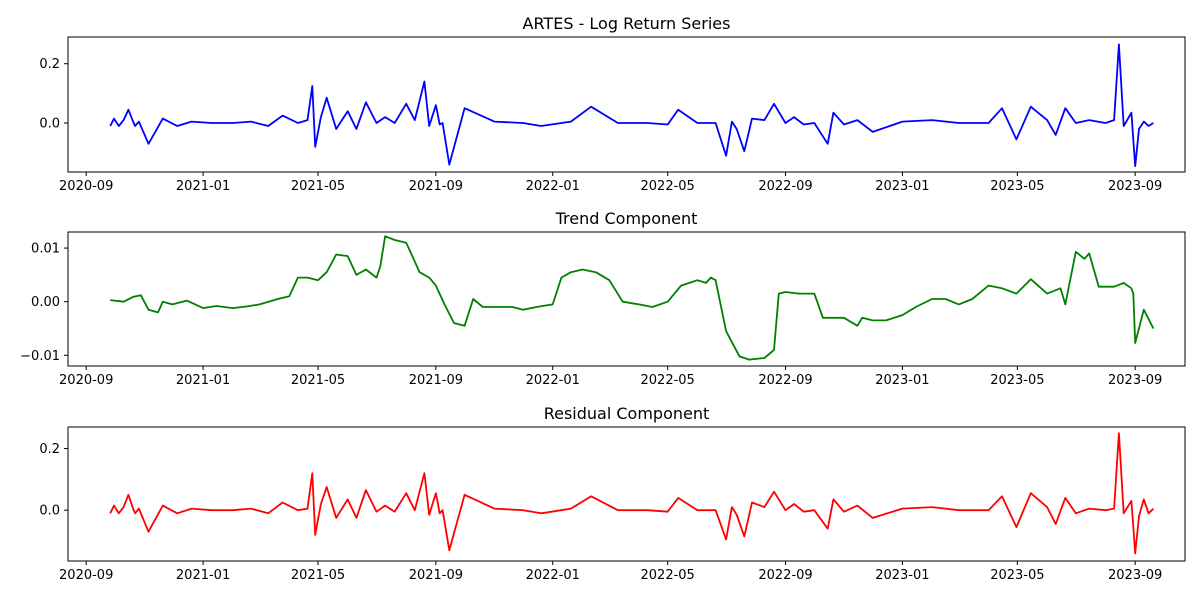 The height and width of the screenshot is (600, 1200). What do you see at coordinates (626, 218) in the screenshot?
I see `subplot-title: Trend Component` at bounding box center [626, 218].